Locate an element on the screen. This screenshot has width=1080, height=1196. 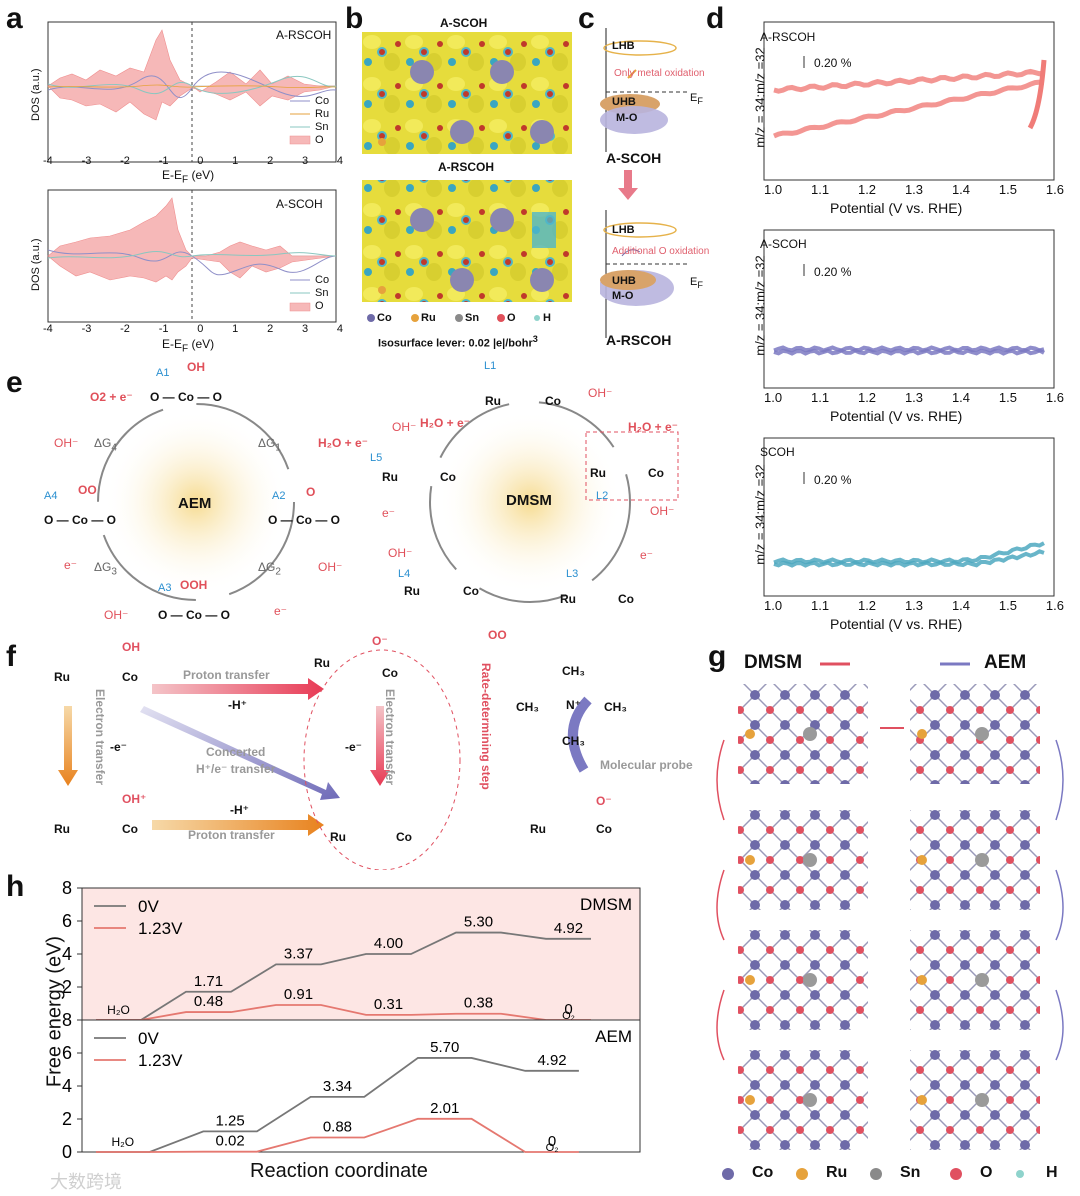
panel-a-top-xlabel: E-EF (eV) is located at coordinates (188, 177).